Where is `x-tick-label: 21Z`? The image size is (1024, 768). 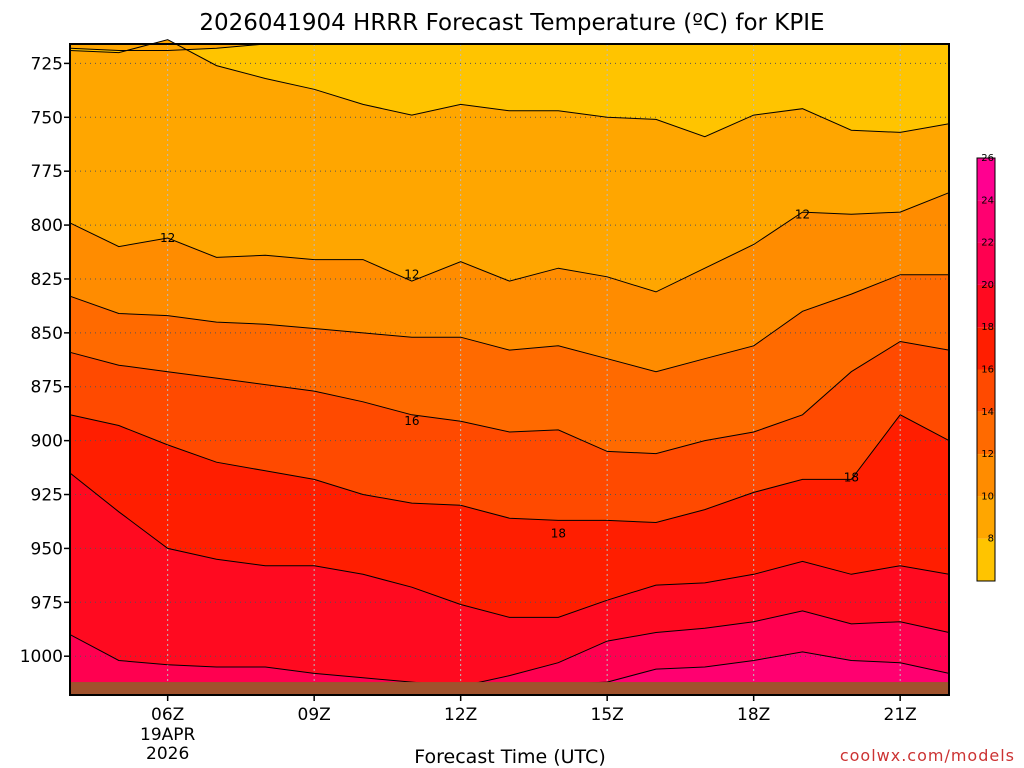 x-tick-label: 21Z is located at coordinates (900, 715).